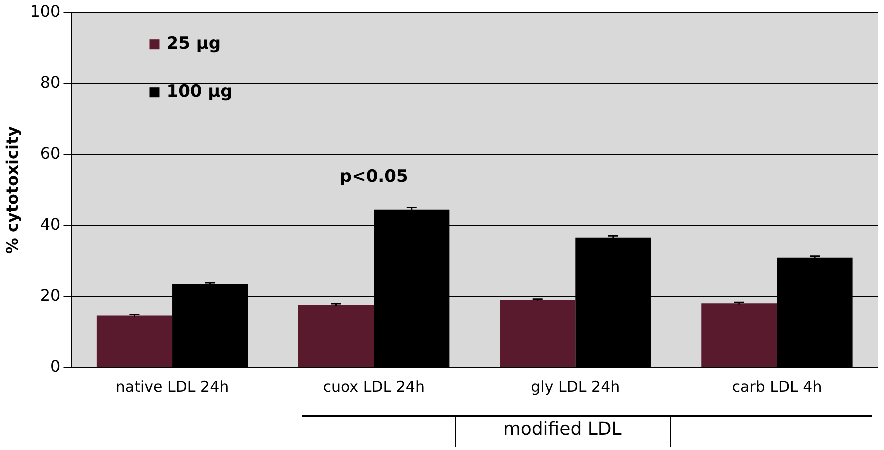 The width and height of the screenshot is (884, 450). Describe the element at coordinates (374, 176) in the screenshot. I see `annotation: p<0.05` at that location.